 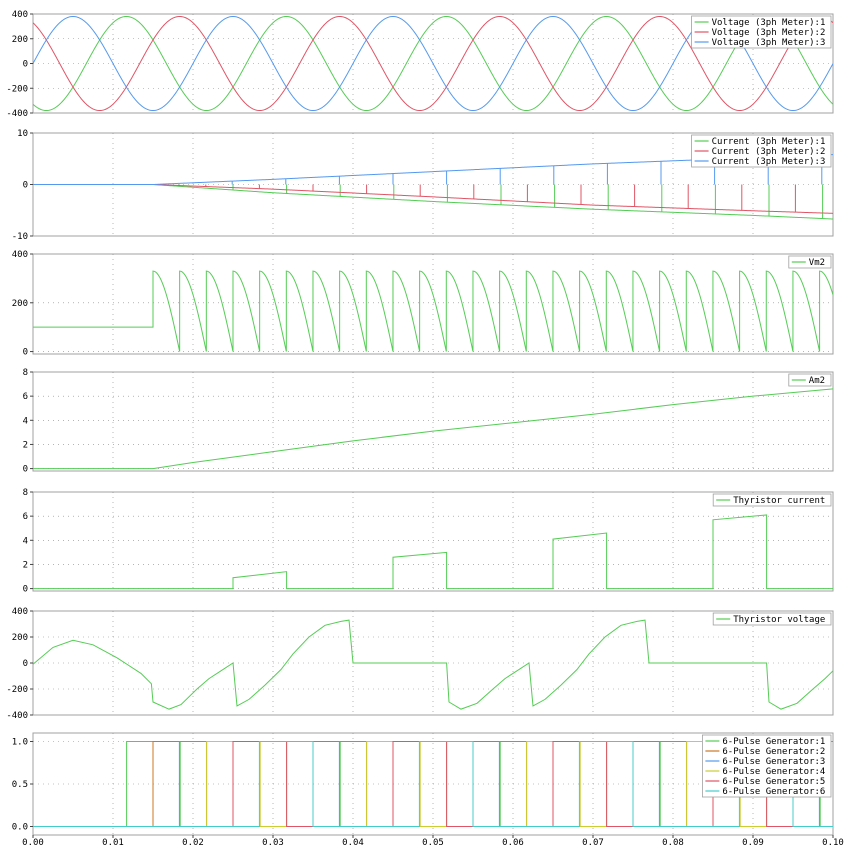 I want to click on legend: Thyristor current, so click(x=772, y=500).